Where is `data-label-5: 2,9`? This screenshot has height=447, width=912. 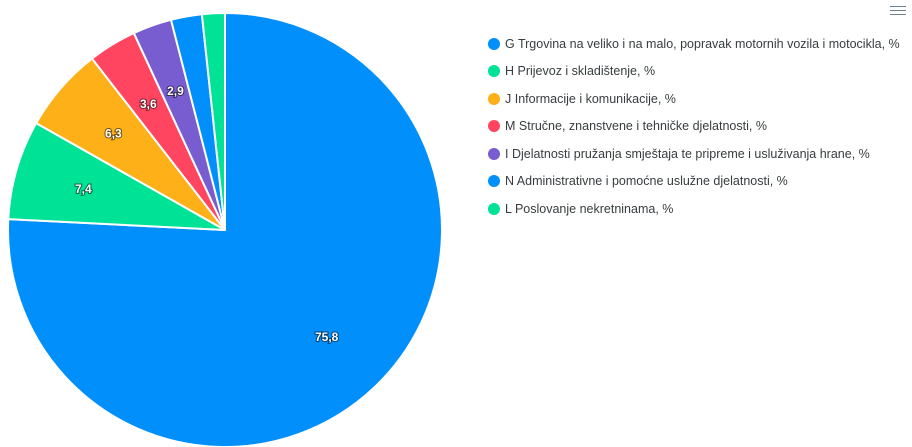
data-label-5: 2,9 is located at coordinates (175, 91).